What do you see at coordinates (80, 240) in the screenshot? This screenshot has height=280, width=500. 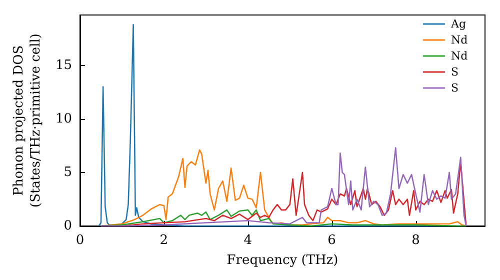 I see `x-tick-label: 0` at bounding box center [80, 240].